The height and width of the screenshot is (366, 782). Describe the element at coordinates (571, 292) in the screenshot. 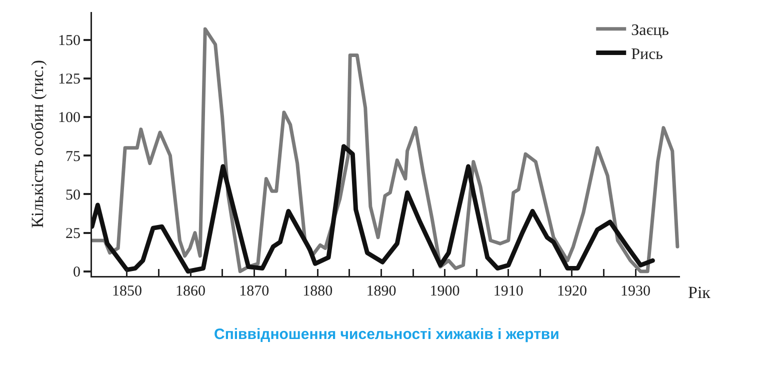

I see `x-tick-label: 1920` at that location.